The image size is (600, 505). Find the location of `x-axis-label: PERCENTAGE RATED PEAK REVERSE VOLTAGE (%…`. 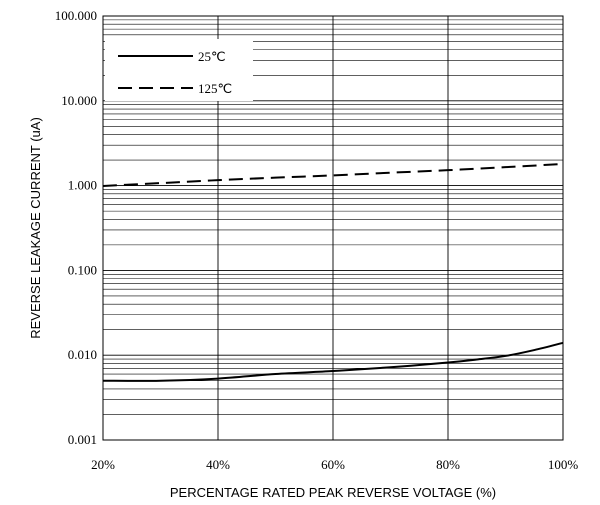

x-axis-label: PERCENTAGE RATED PEAK REVERSE VOLTAGE (%… is located at coordinates (333, 492).